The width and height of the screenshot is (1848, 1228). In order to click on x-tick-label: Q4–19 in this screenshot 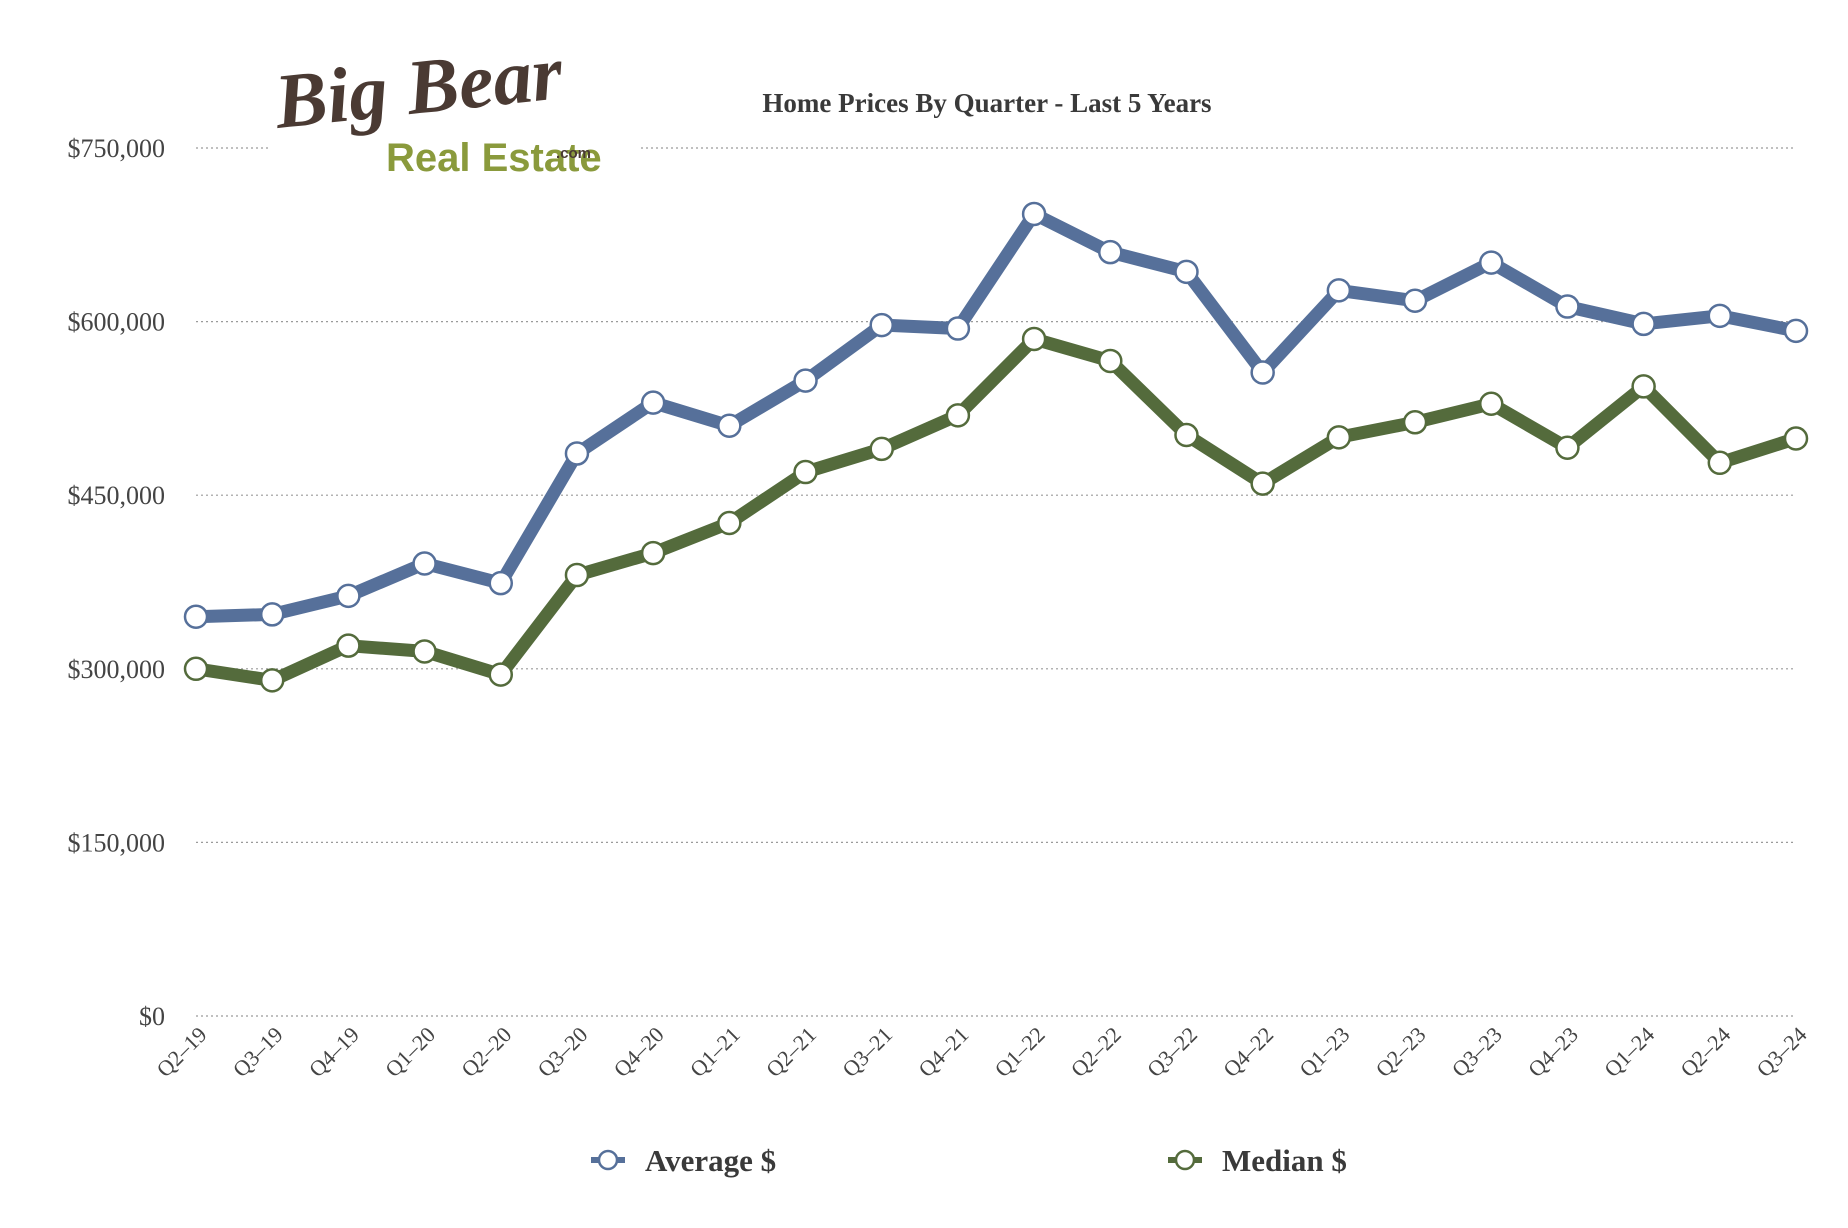, I will do `click(334, 1052)`.